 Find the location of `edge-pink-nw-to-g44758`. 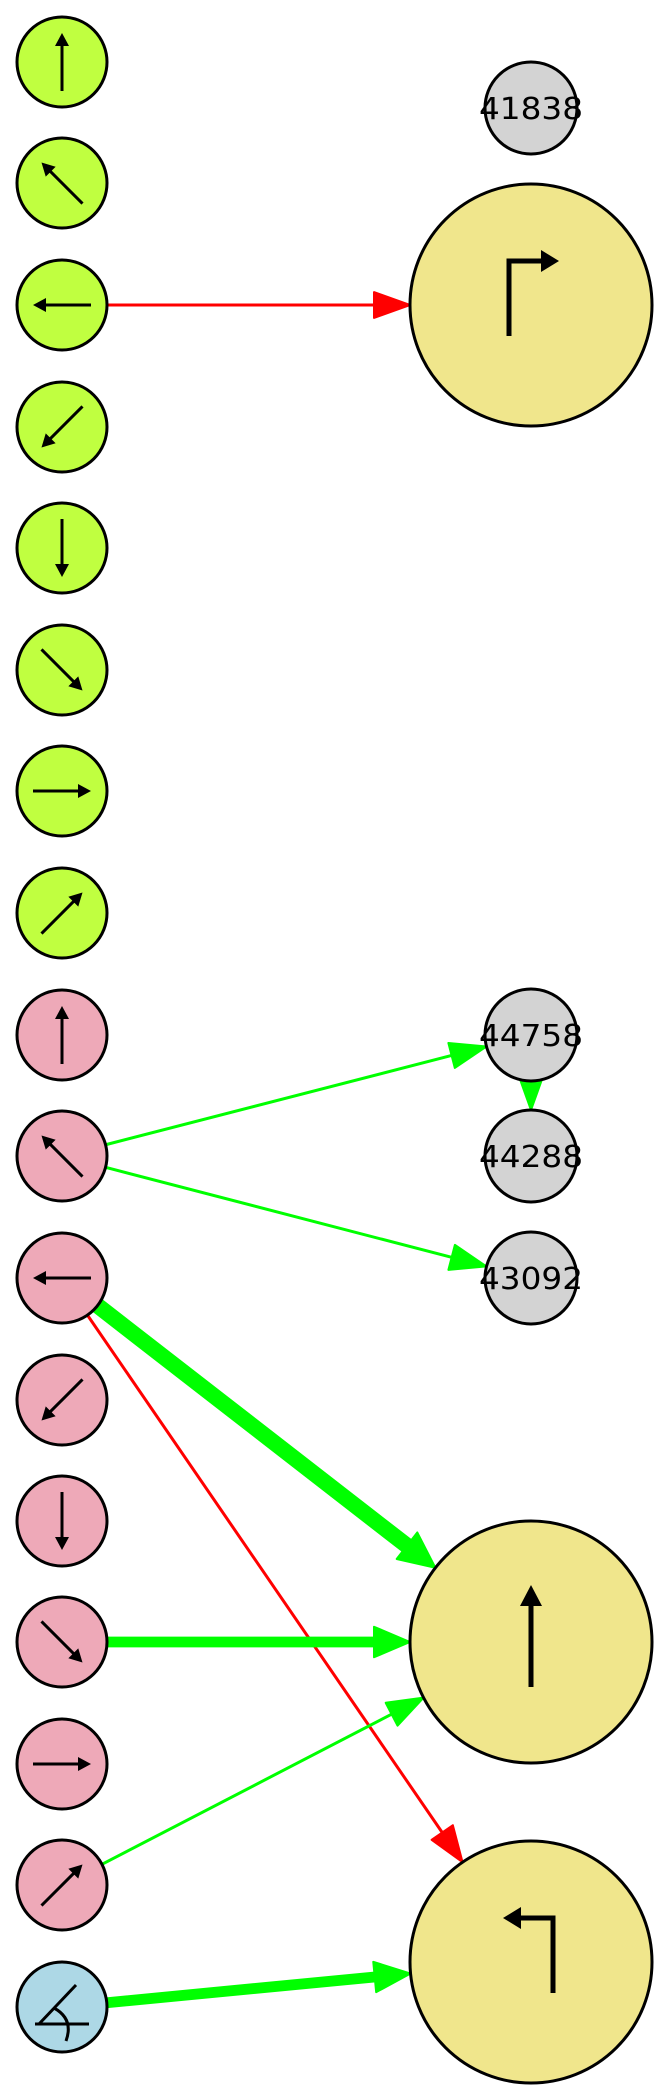

edge-pink-nw-to-g44758 is located at coordinates (296, 1094).